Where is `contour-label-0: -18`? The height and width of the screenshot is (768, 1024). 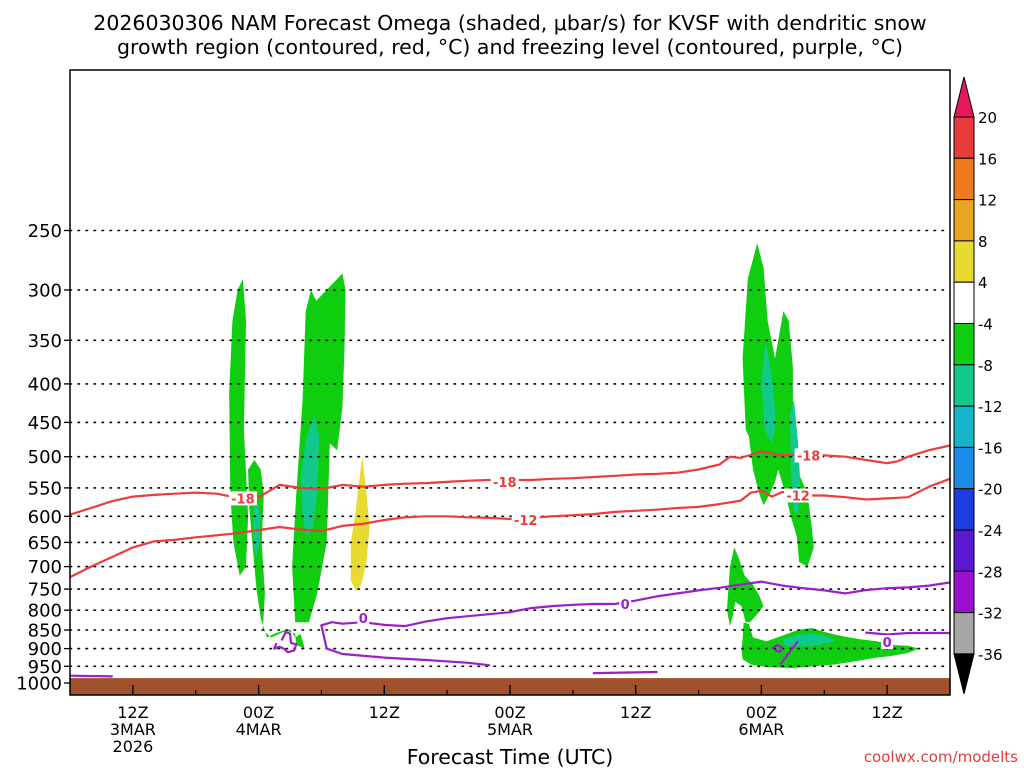
contour-label-0: -18 is located at coordinates (243, 499).